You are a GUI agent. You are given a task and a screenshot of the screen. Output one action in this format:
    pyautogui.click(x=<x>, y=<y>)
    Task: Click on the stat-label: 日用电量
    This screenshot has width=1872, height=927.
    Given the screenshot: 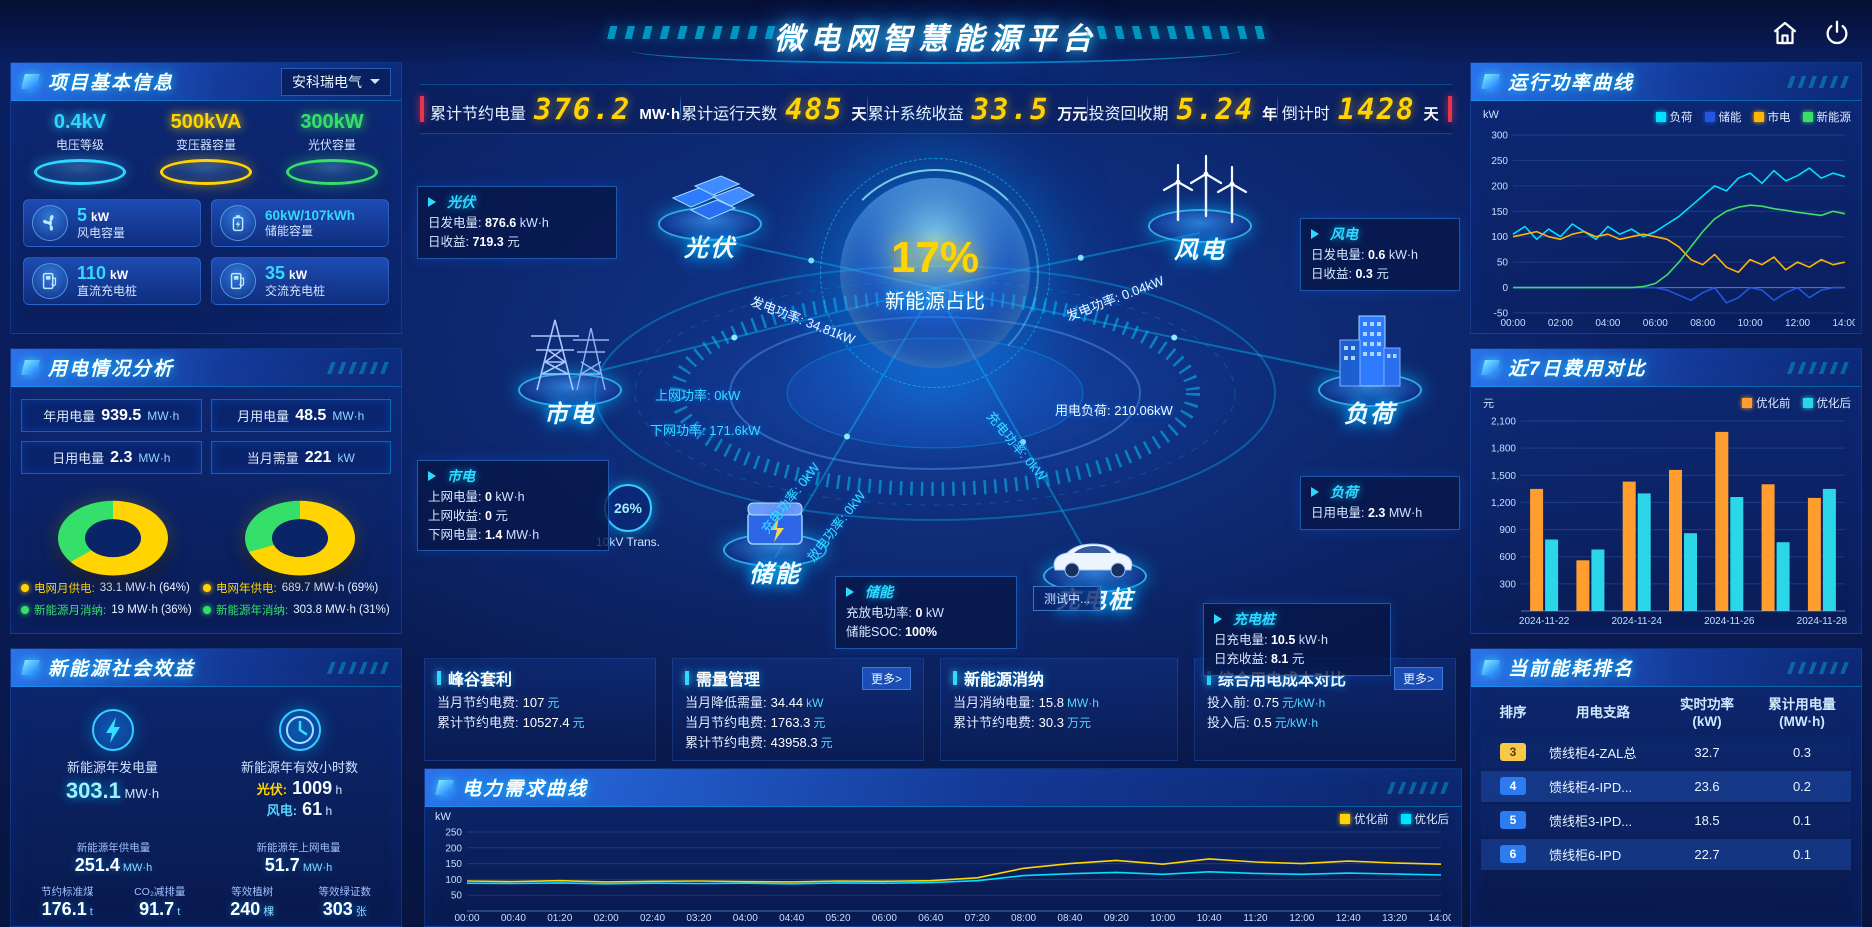 What is the action you would take?
    pyautogui.click(x=78, y=458)
    